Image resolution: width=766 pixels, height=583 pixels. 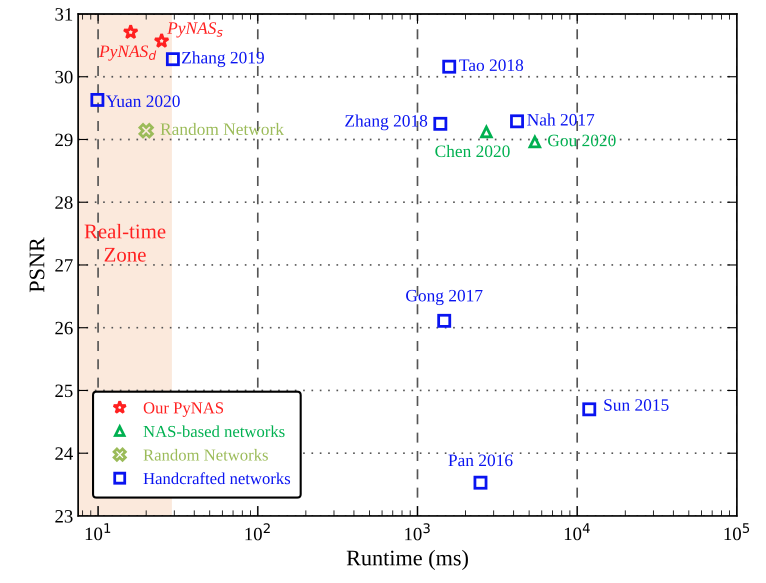 I want to click on y-tick-label: 25, so click(x=64, y=391).